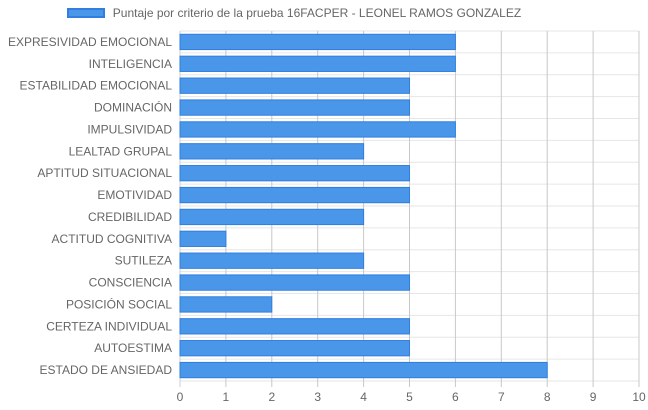 This screenshot has width=648, height=410. Describe the element at coordinates (112, 239) in the screenshot. I see `category-label: ACTITUD COGNITIVA` at that location.